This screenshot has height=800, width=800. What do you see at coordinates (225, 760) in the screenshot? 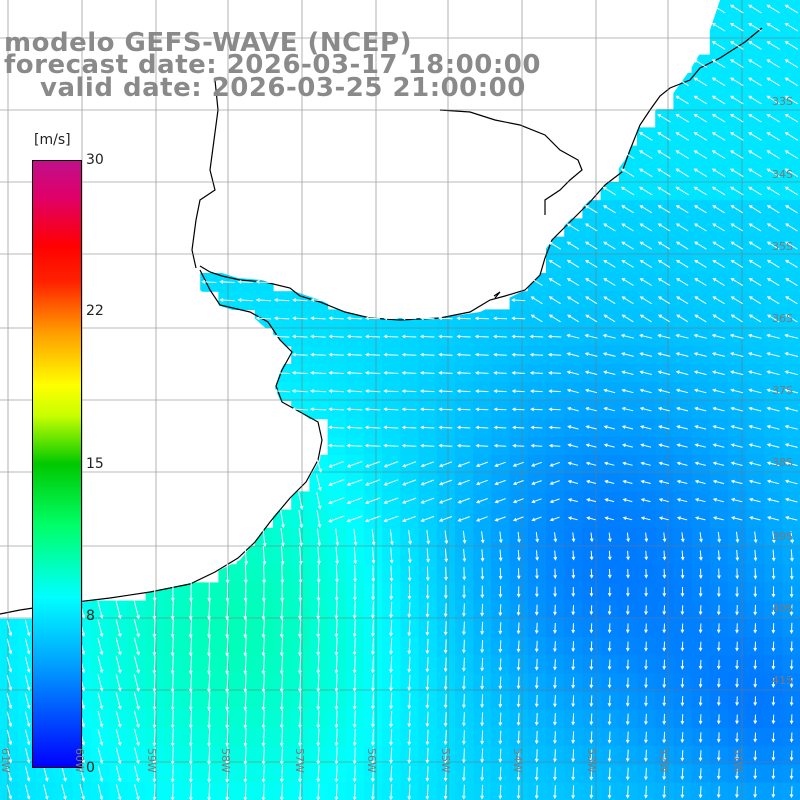
I see `longitude-label: 58W` at bounding box center [225, 760].